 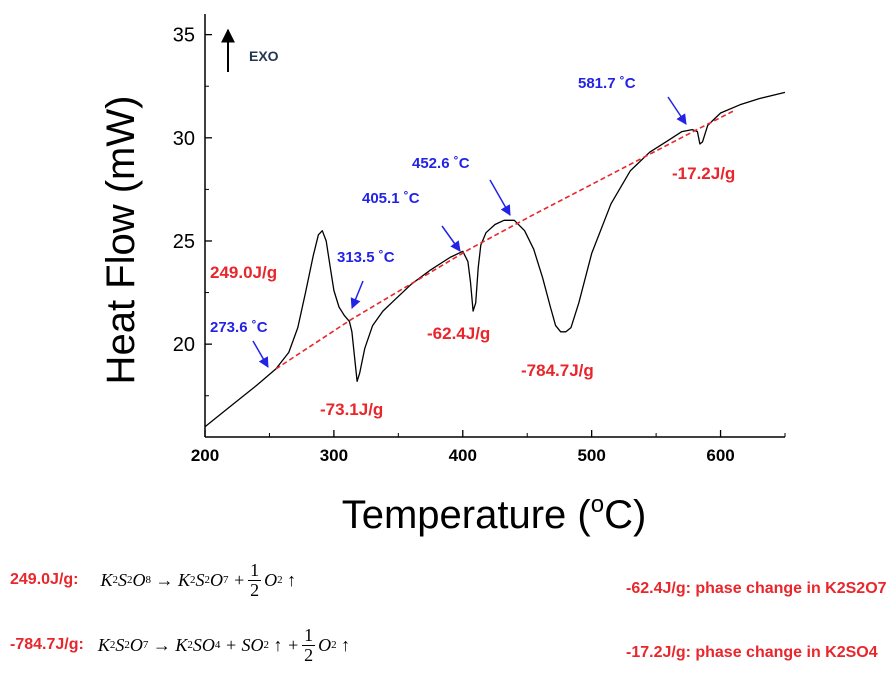 I want to click on y-tick-label: 35, so click(x=184, y=36).